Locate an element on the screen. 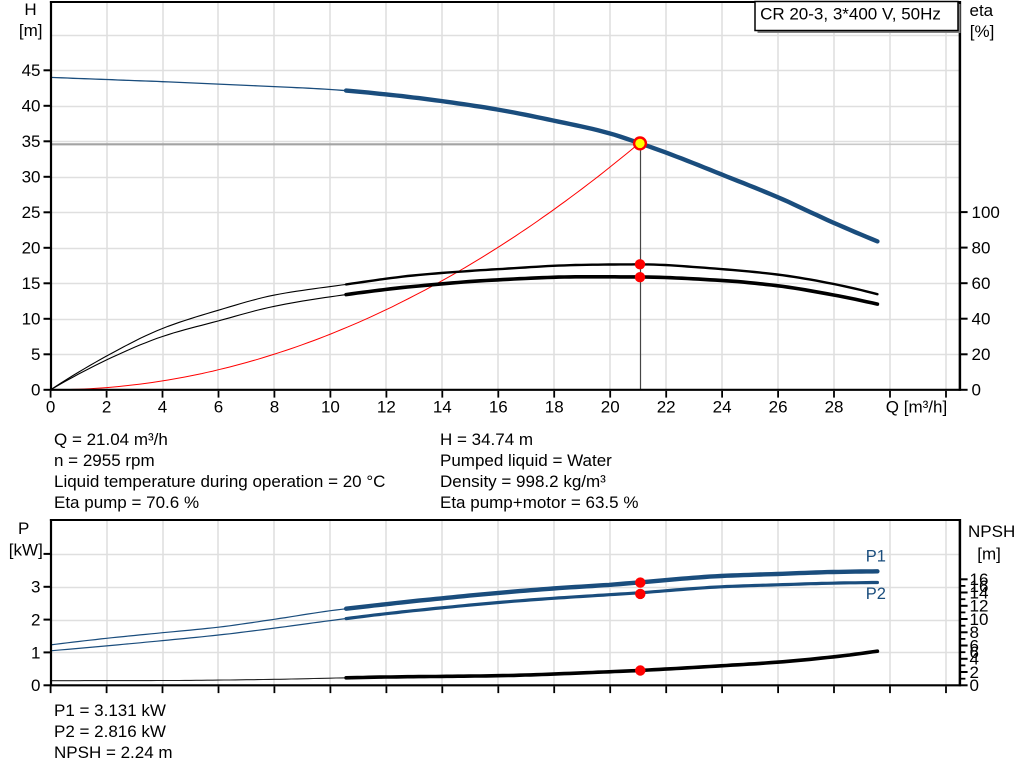 The image size is (1024, 781). svg-text: 25 is located at coordinates (31, 212).